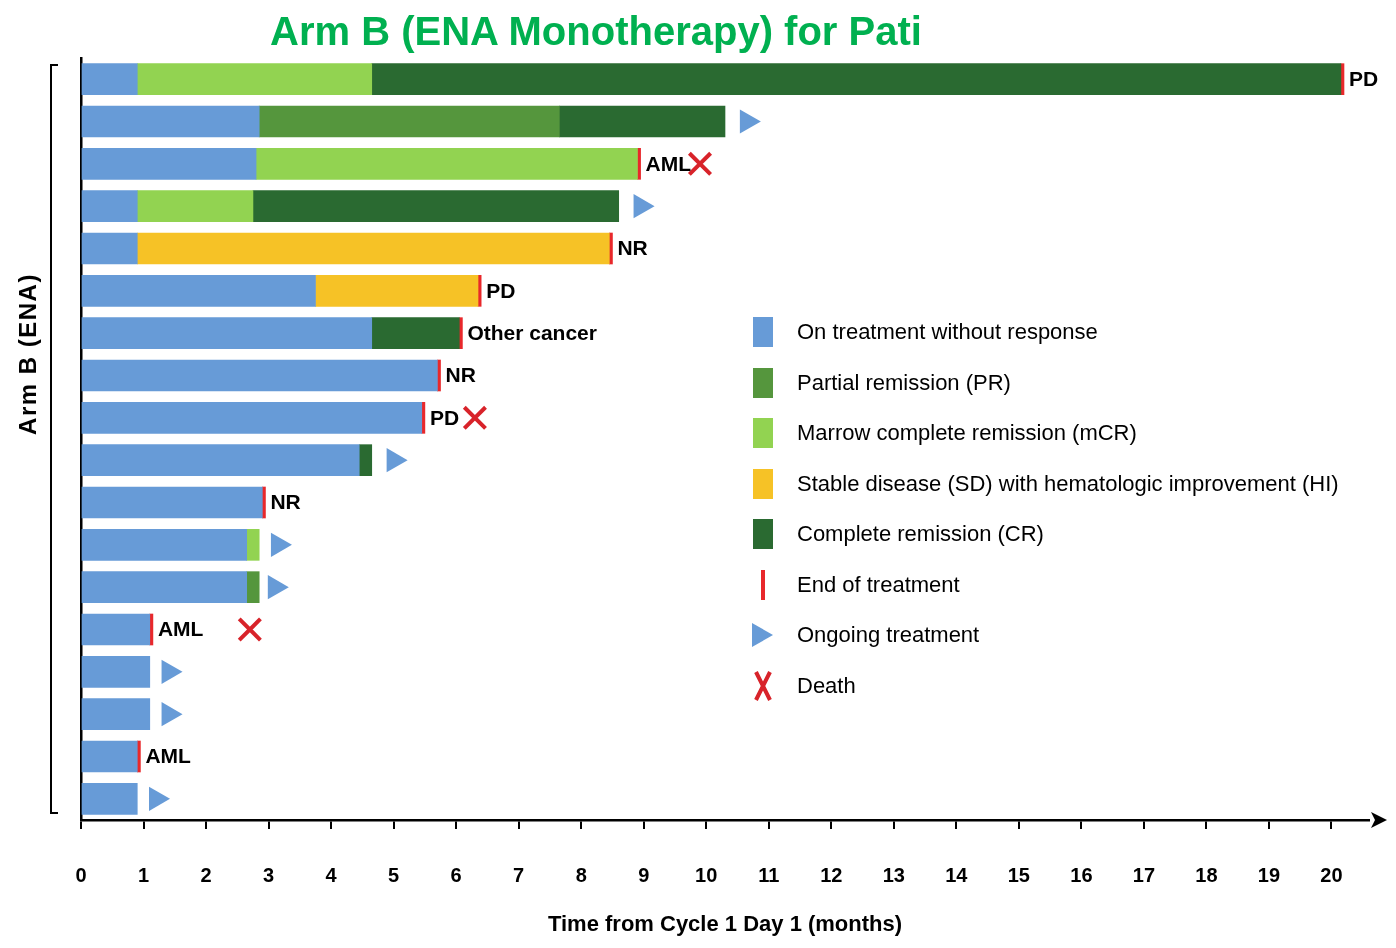 The image size is (1396, 948). What do you see at coordinates (893, 874) in the screenshot?
I see `x-tick-label: 13` at bounding box center [893, 874].